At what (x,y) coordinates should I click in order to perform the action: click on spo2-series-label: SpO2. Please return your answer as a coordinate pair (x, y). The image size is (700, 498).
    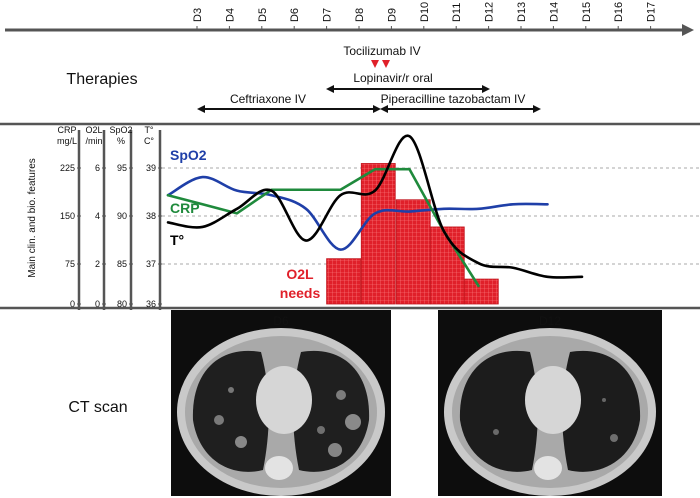
    Looking at the image, I should click on (188, 155).